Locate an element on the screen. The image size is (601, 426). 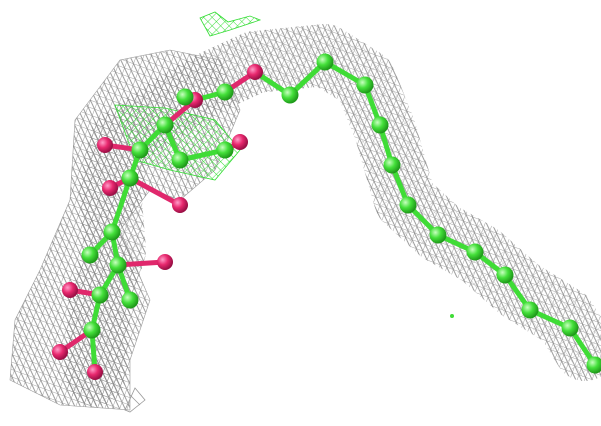
stray-atom is located at coordinates (452, 316).